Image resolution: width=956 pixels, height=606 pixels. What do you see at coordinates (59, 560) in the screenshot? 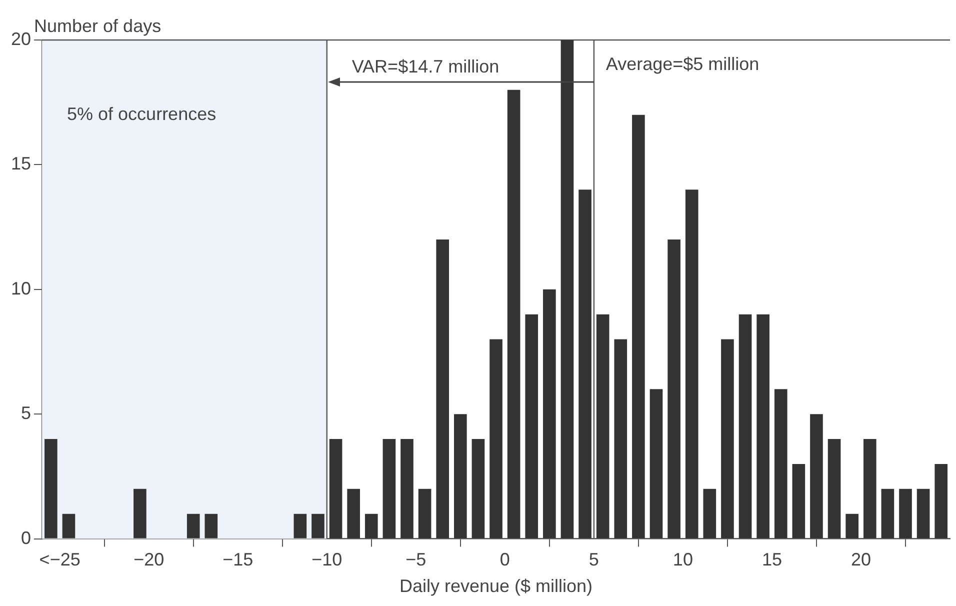
I see `x-tick-label: <−25` at bounding box center [59, 560].